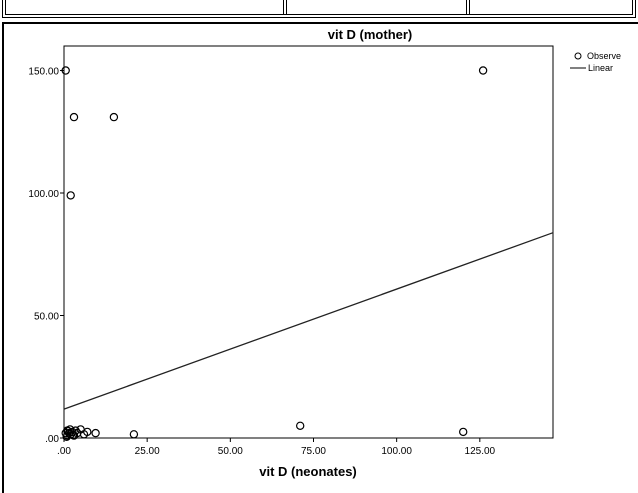  Describe the element at coordinates (313, 451) in the screenshot. I see `x-tick-label: 75.00` at that location.